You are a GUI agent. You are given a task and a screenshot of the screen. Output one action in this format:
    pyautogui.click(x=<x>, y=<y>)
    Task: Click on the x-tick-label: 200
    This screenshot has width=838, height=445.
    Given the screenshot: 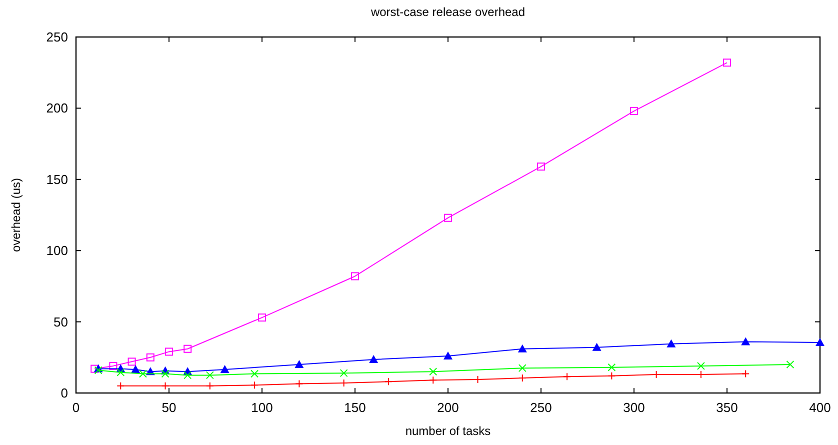 What is the action you would take?
    pyautogui.click(x=448, y=407)
    